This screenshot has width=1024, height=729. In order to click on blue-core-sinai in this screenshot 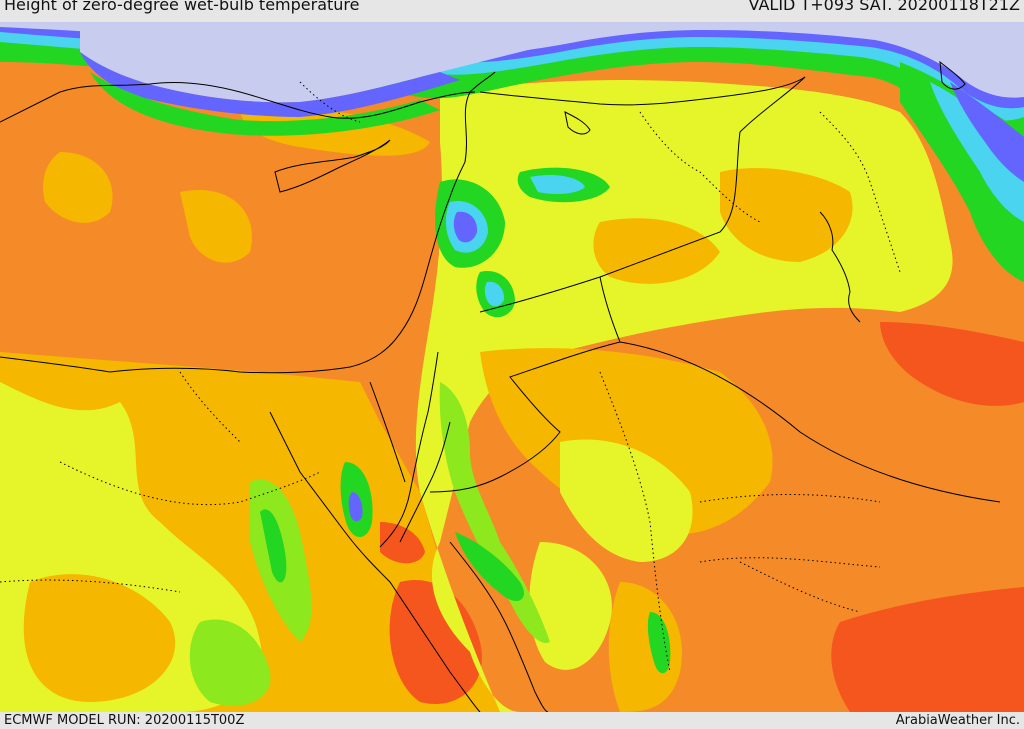, I will do `click(355, 507)`.